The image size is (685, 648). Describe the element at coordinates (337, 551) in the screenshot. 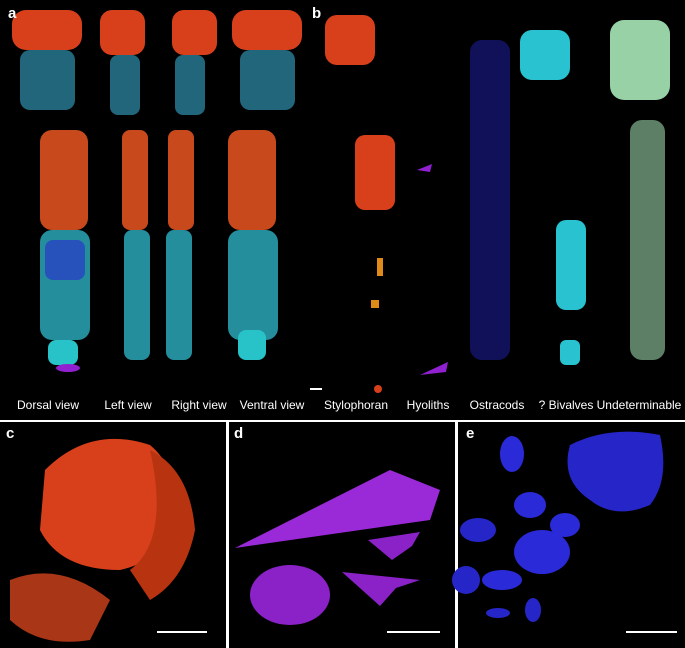

I see `hyolith-closeup` at that location.